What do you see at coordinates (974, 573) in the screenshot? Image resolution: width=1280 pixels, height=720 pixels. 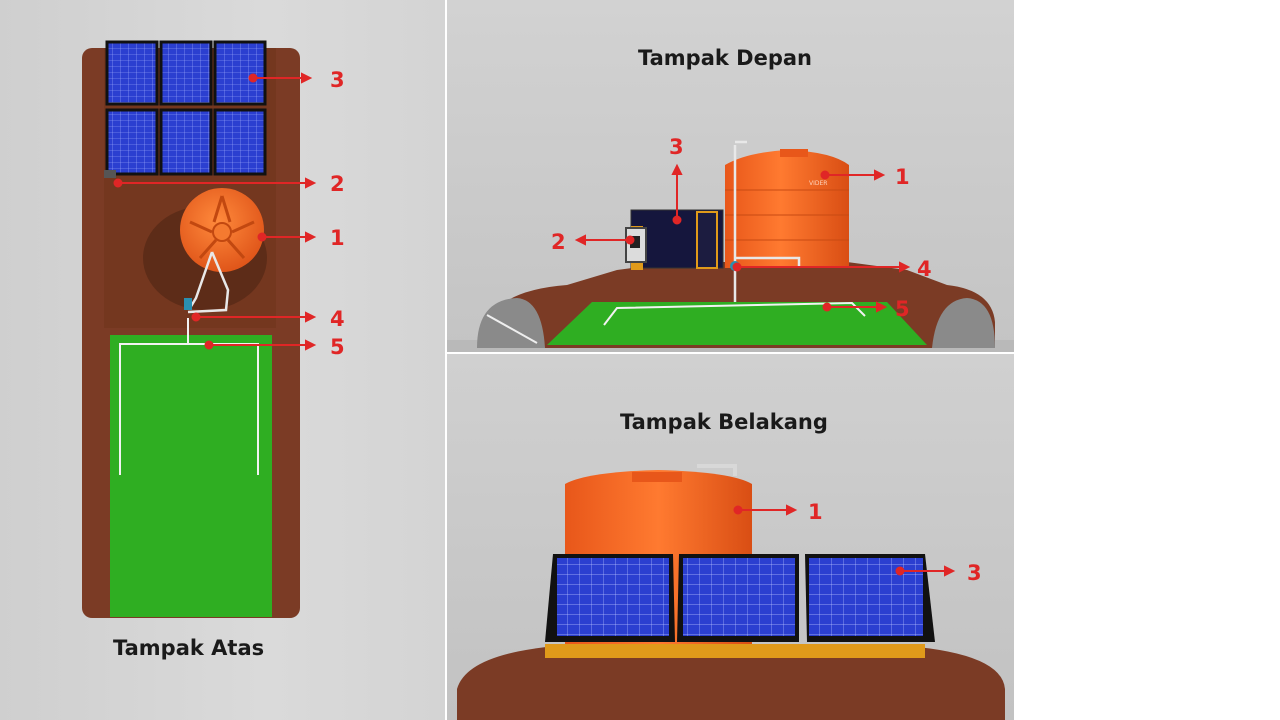 I see `callout-label-back-3: 3` at bounding box center [974, 573].